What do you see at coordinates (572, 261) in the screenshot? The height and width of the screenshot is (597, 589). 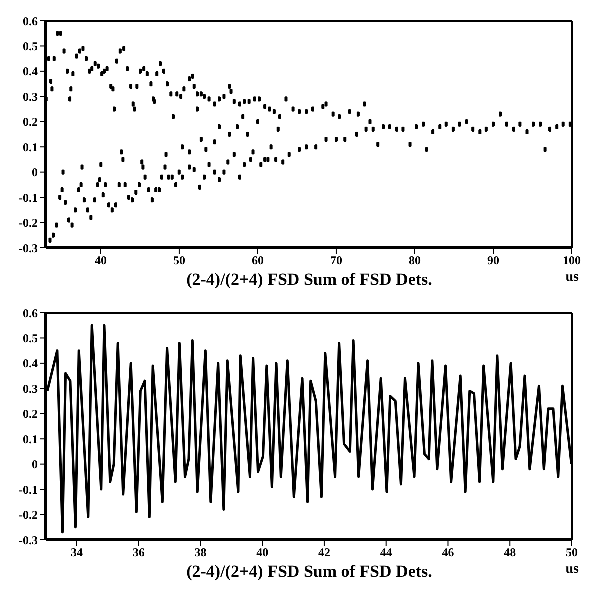 I see `x-tick-label: 100` at bounding box center [572, 261].